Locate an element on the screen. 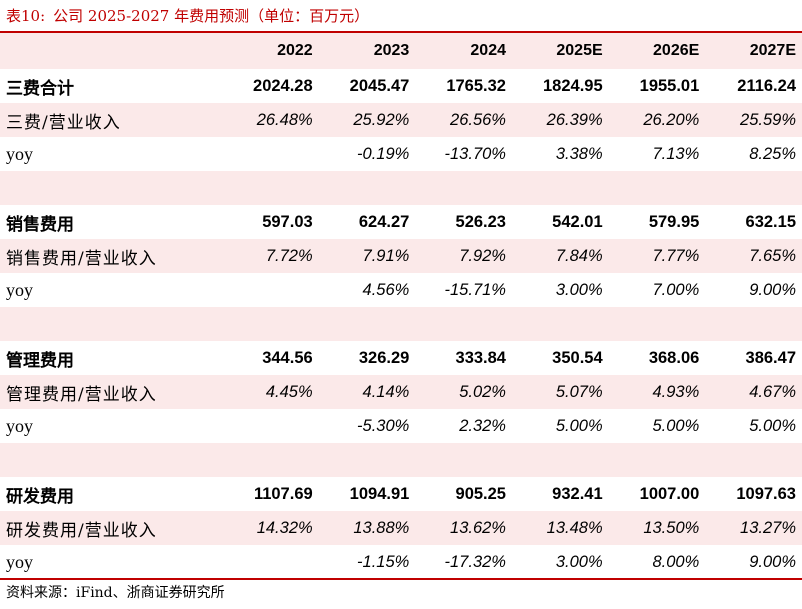 The height and width of the screenshot is (609, 802). value-cell: 13.50% is located at coordinates (657, 528).